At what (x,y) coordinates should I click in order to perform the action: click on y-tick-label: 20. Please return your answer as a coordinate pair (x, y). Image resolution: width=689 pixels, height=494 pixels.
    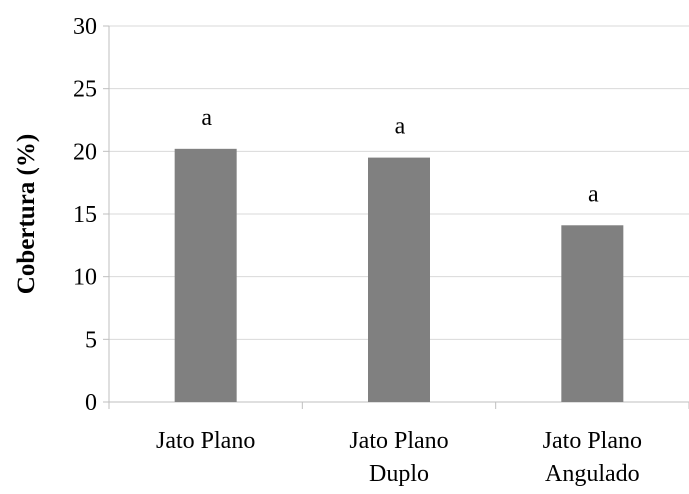
    Looking at the image, I should click on (85, 152).